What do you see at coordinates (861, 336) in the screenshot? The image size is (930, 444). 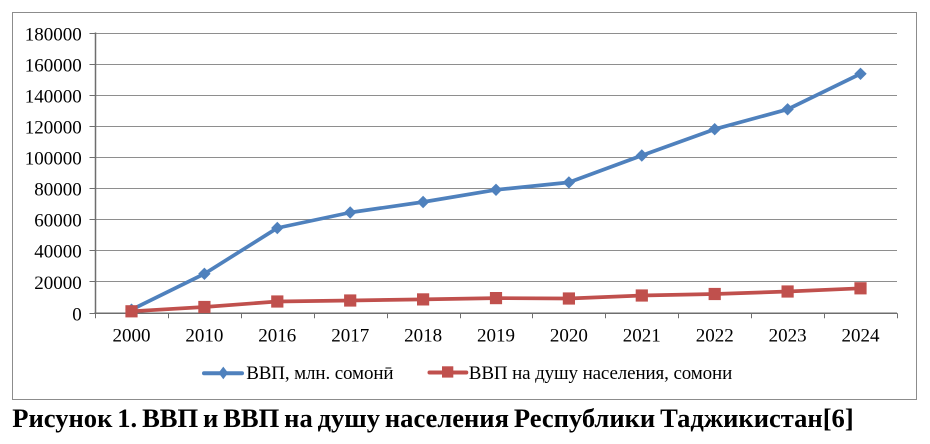 I see `svg-text: 2024` at bounding box center [861, 336].